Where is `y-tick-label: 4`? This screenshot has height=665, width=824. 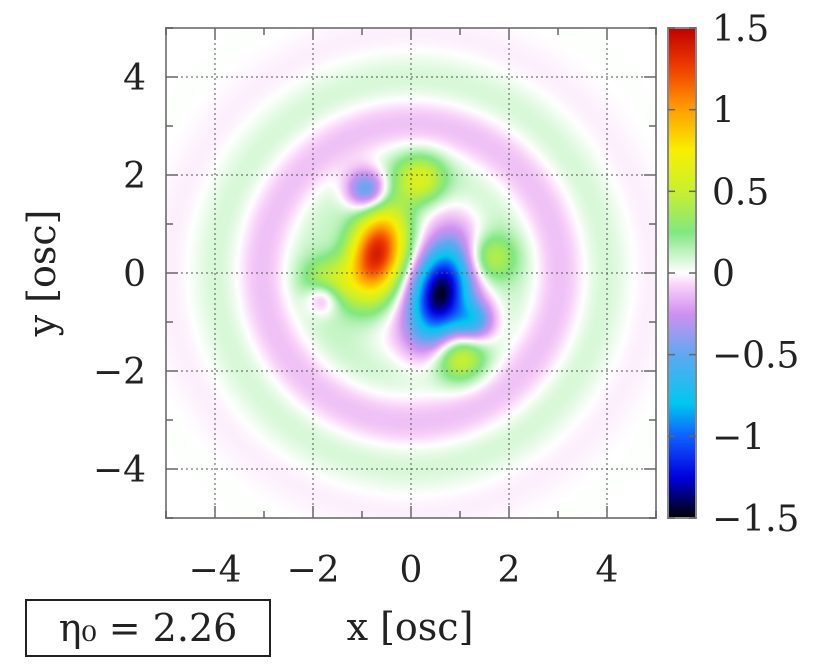 y-tick-label: 4 is located at coordinates (134, 78).